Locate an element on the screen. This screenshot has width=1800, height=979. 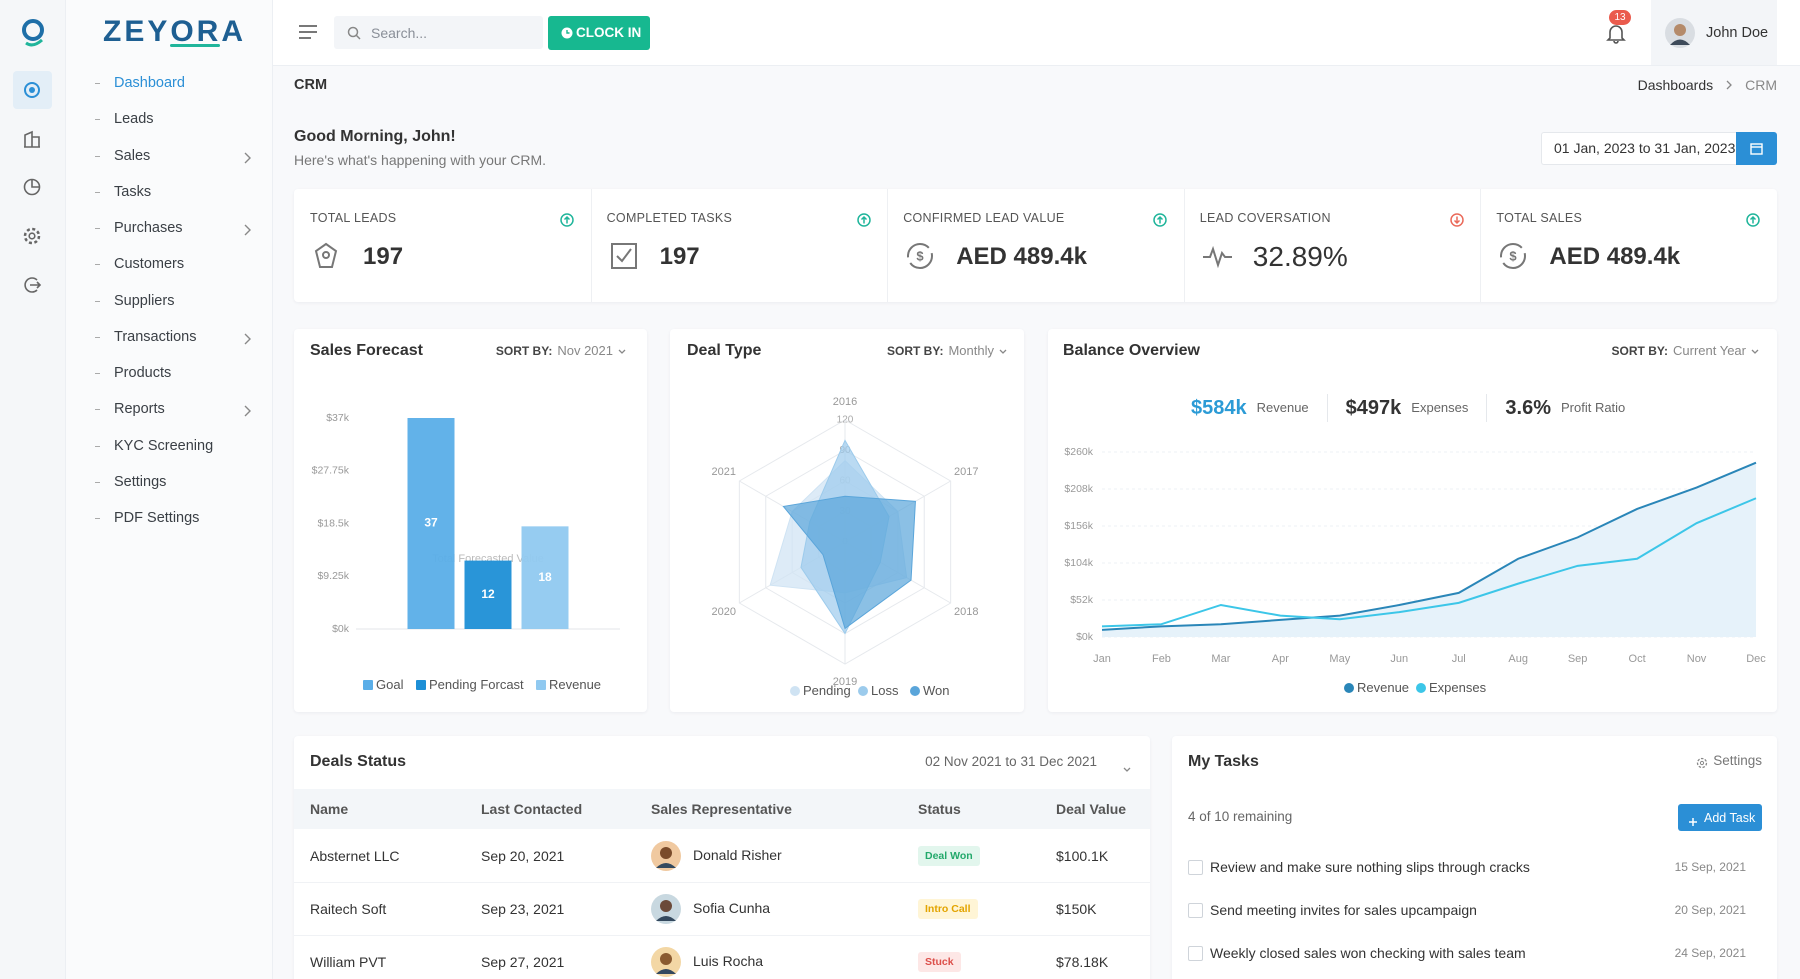
nav-item: Dashboard is located at coordinates (149, 83).